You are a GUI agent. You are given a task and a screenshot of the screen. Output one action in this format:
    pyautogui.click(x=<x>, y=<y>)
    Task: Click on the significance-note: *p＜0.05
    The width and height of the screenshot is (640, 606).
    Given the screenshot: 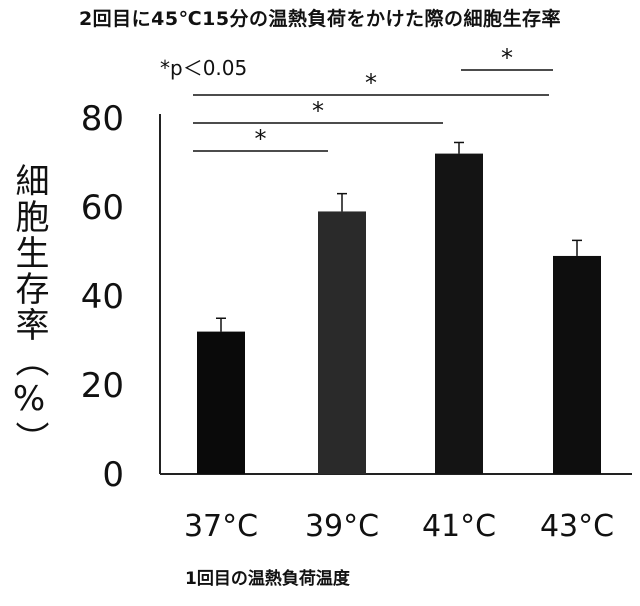 What is the action you would take?
    pyautogui.click(x=204, y=68)
    